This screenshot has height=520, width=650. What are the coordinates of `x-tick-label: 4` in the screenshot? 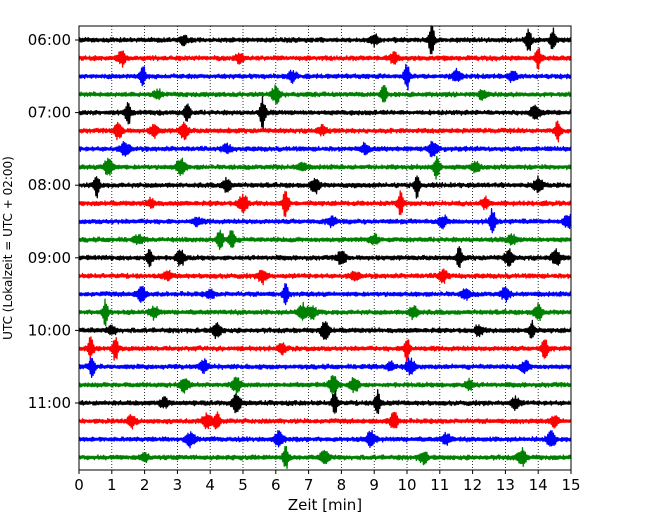 It's located at (210, 485).